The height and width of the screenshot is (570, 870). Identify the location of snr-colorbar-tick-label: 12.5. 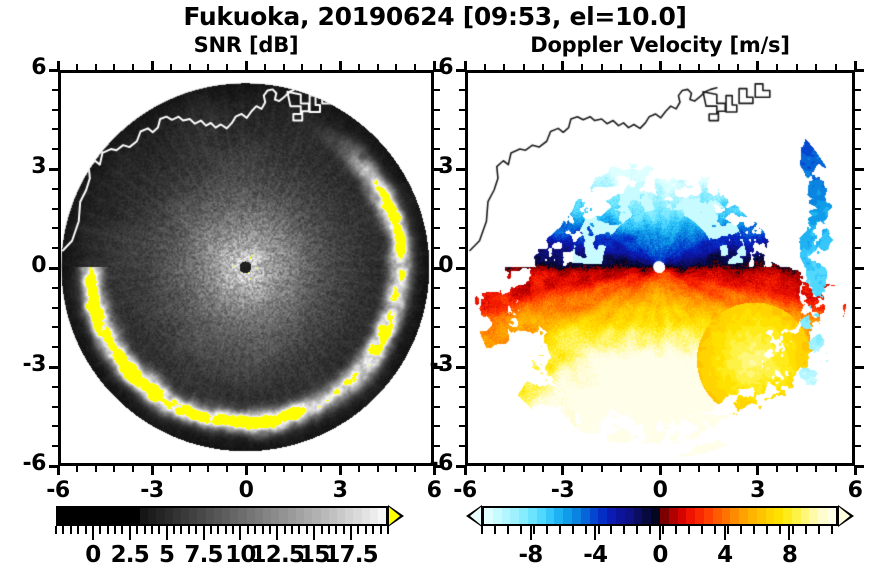
(277, 555).